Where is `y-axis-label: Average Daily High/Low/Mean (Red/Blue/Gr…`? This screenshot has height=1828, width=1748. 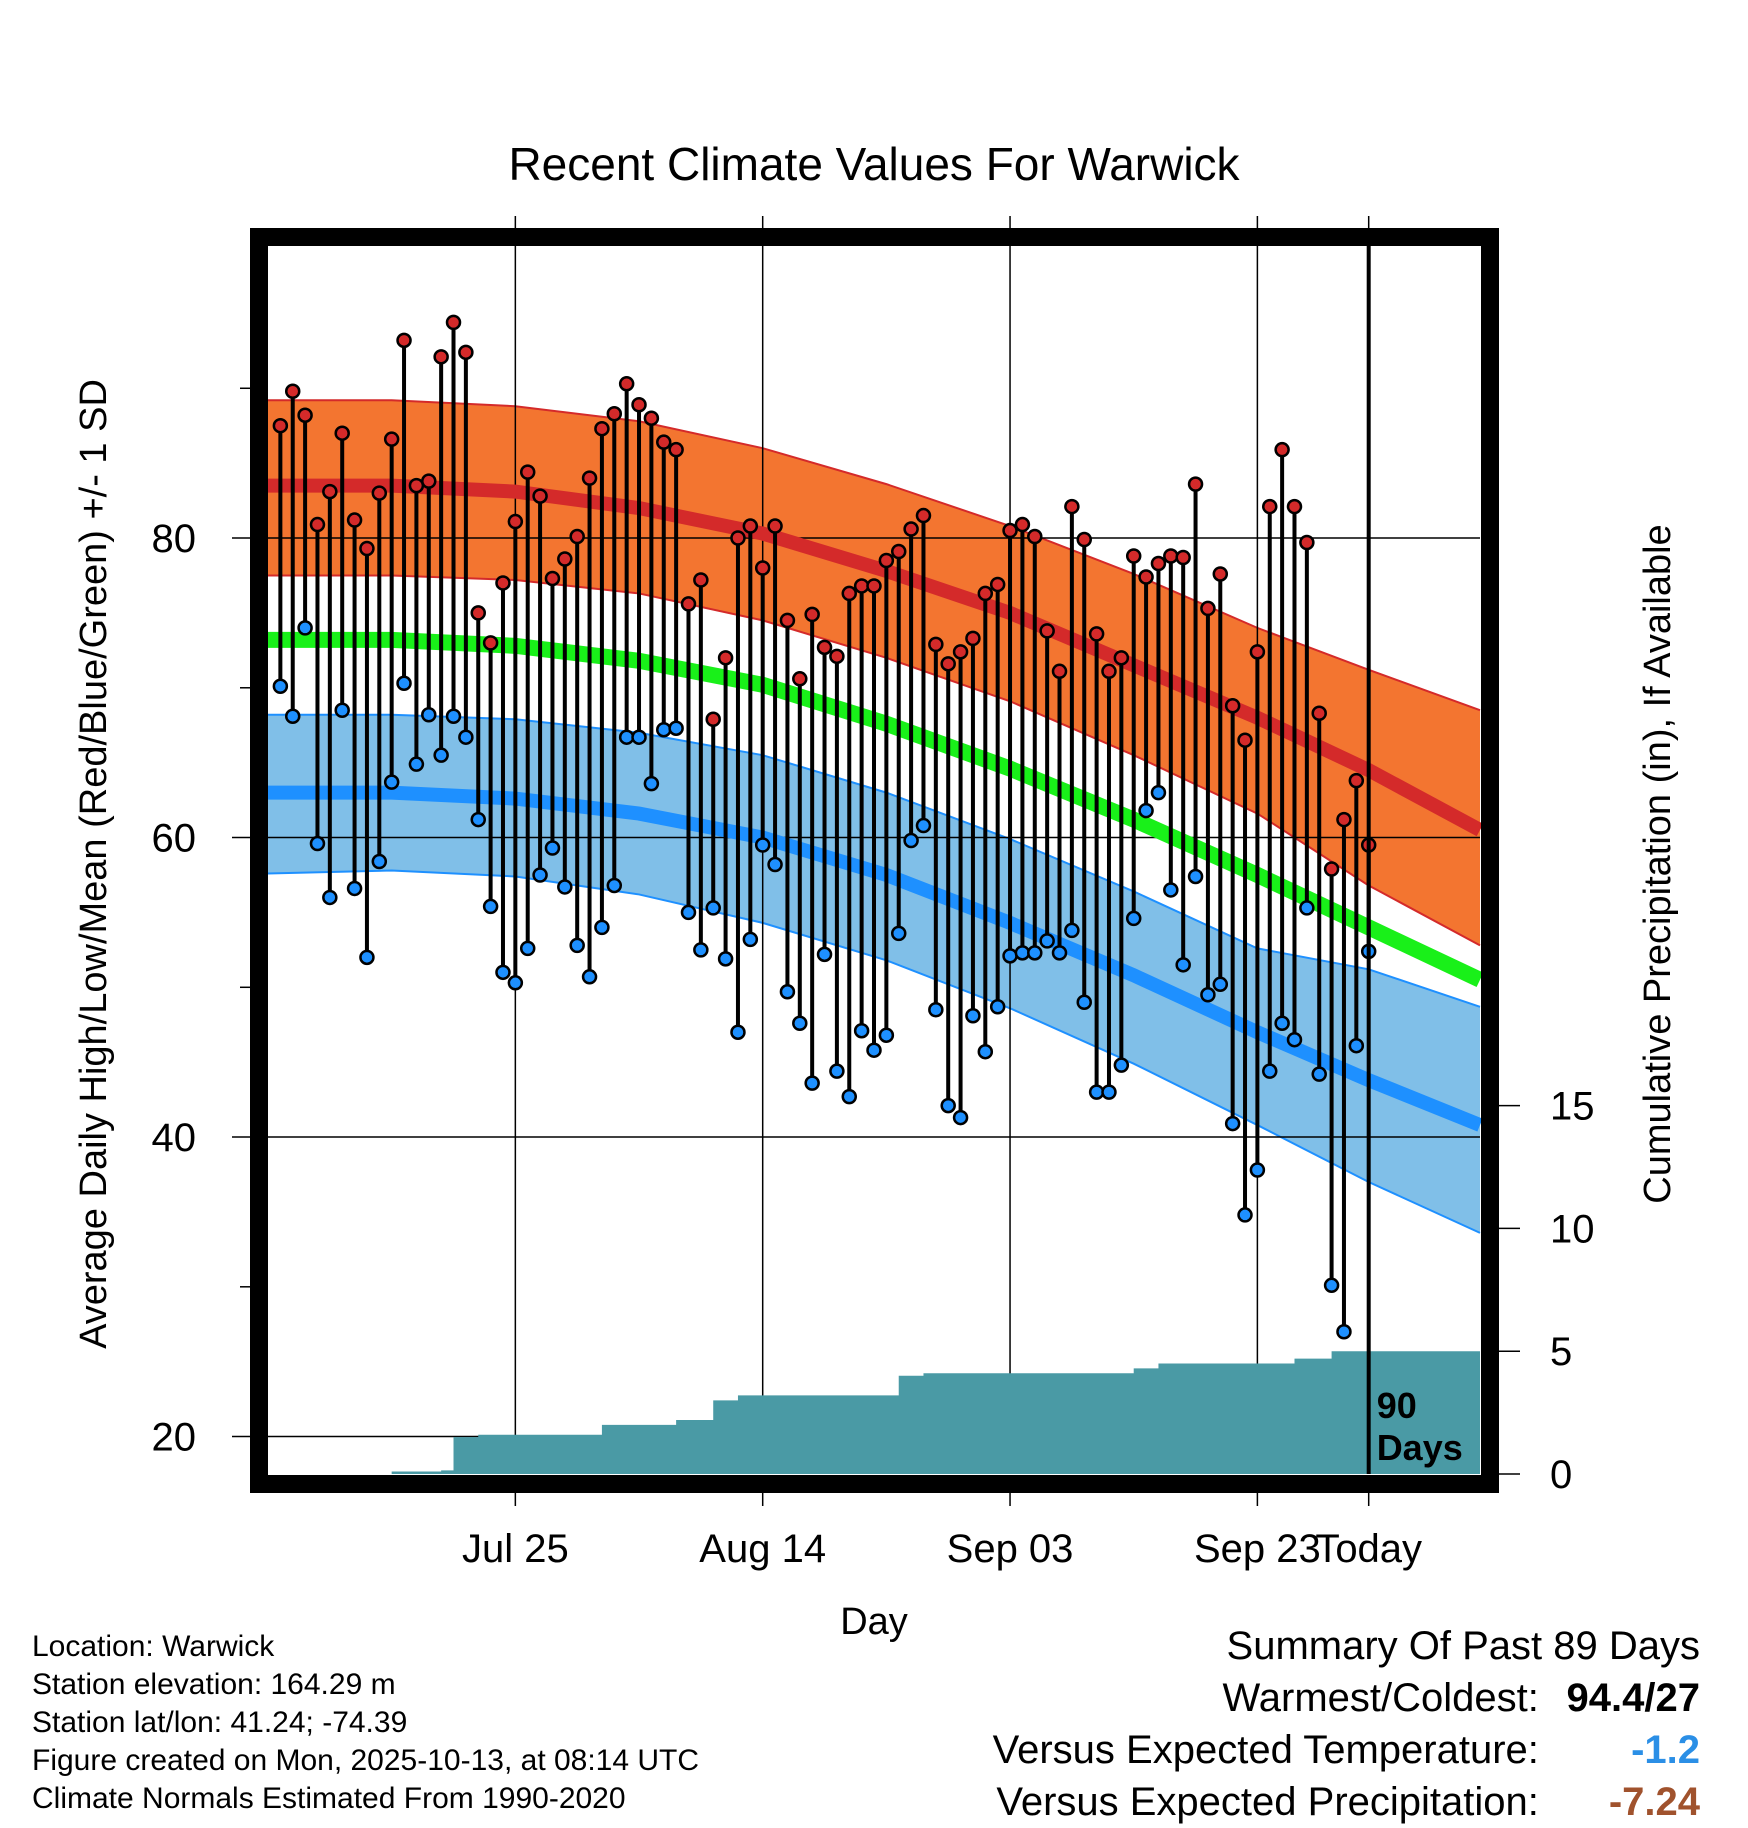 y-axis-label: Average Daily High/Low/Mean (Red/Blue/Gr… is located at coordinates (94, 864).